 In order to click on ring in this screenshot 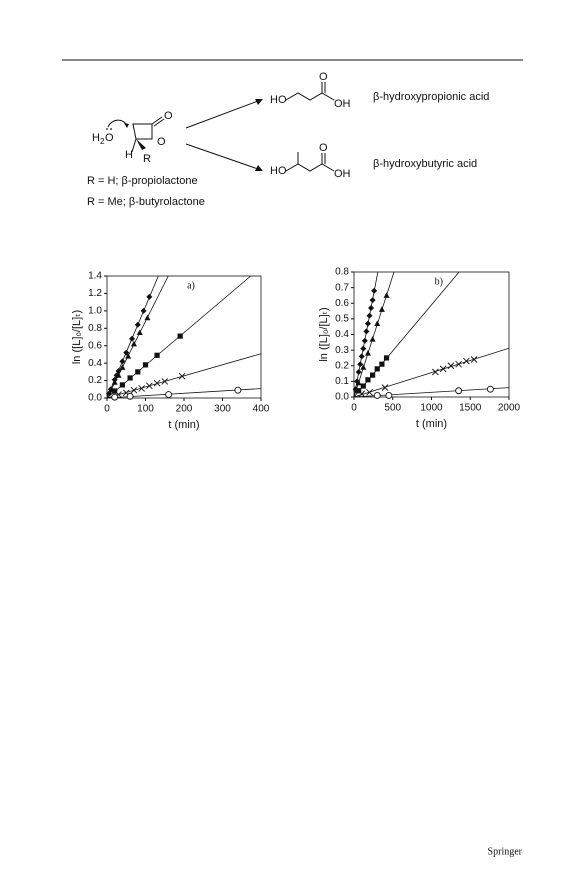, I will do `click(142, 131)`.